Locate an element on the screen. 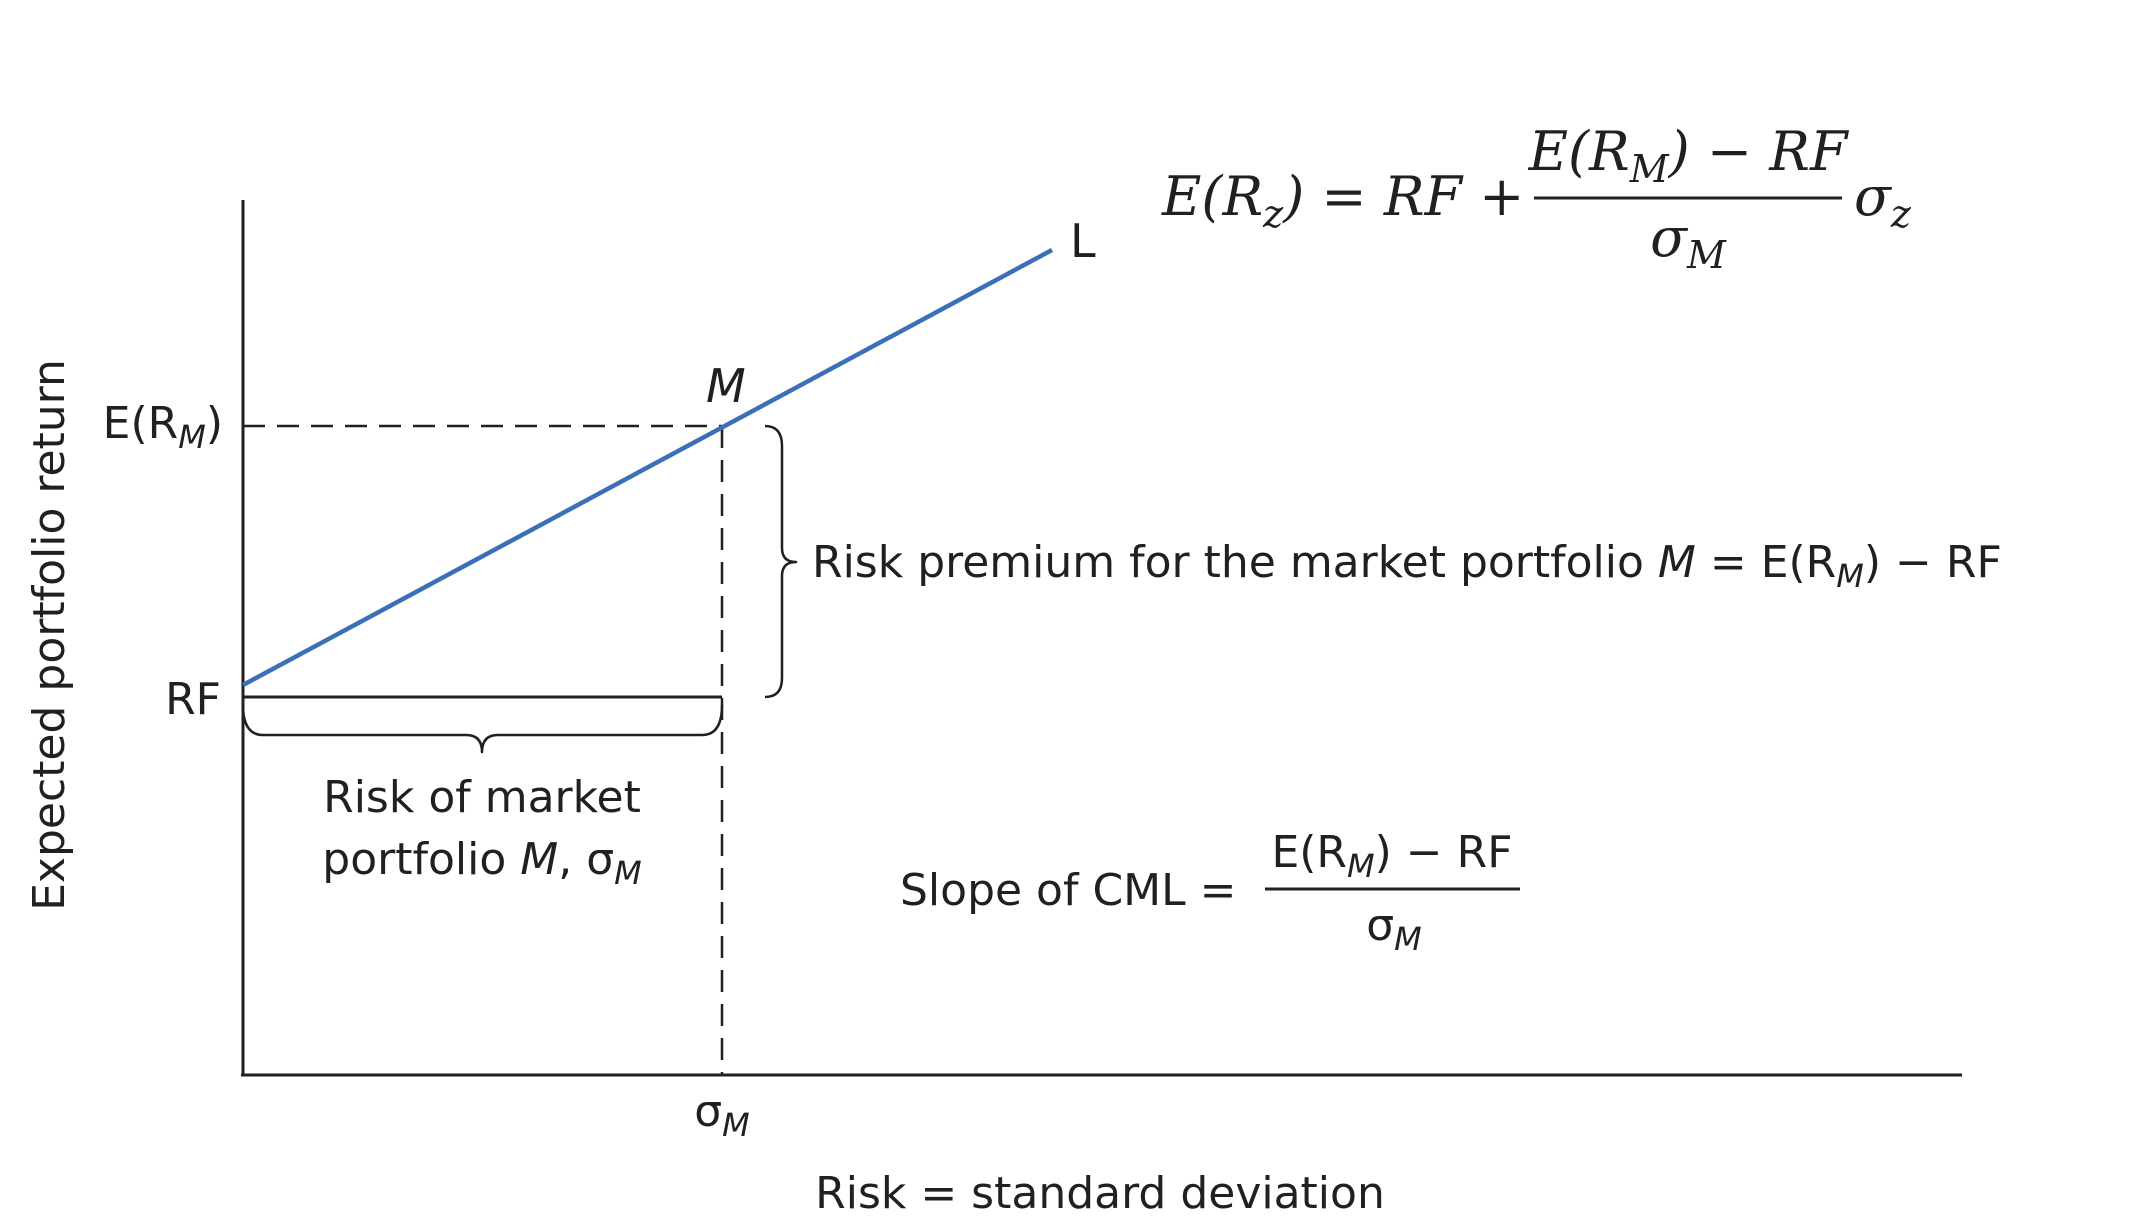 Image resolution: width=2142 pixels, height=1230 pixels. tick-rf: RF is located at coordinates (193, 699).